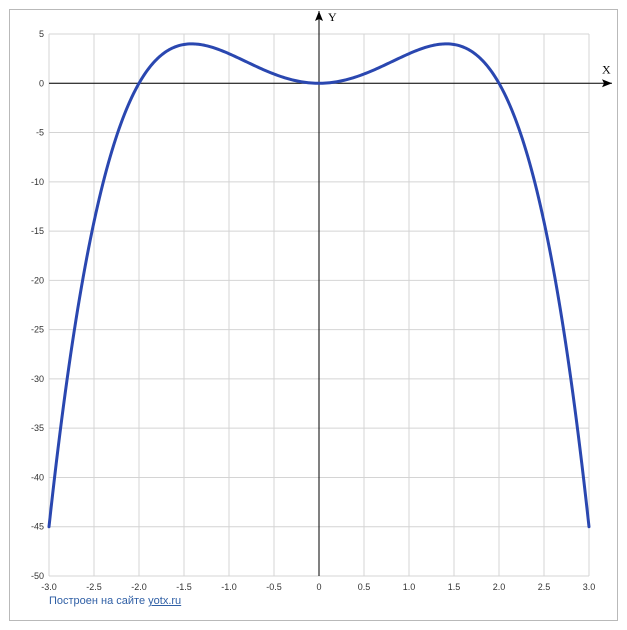  What do you see at coordinates (37, 182) in the screenshot?
I see `y-tick-label: -10` at bounding box center [37, 182].